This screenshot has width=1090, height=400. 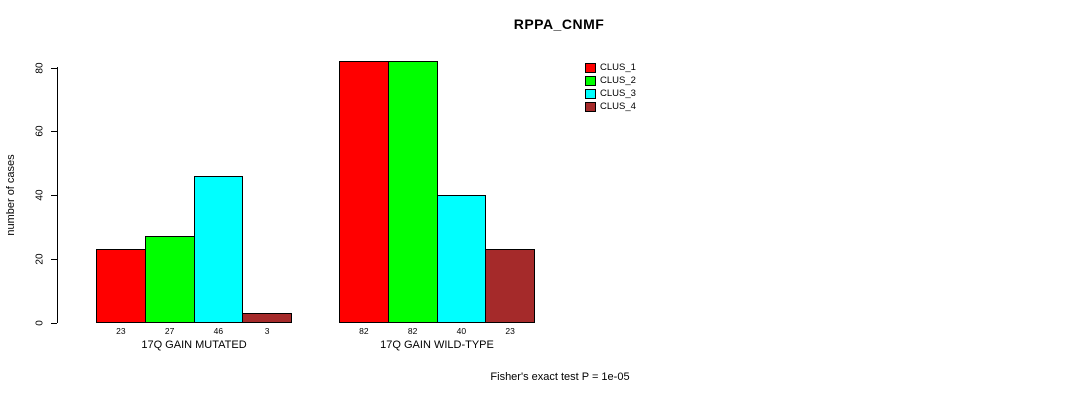 I want to click on bar-clus_4-group2, so click(x=510, y=286).